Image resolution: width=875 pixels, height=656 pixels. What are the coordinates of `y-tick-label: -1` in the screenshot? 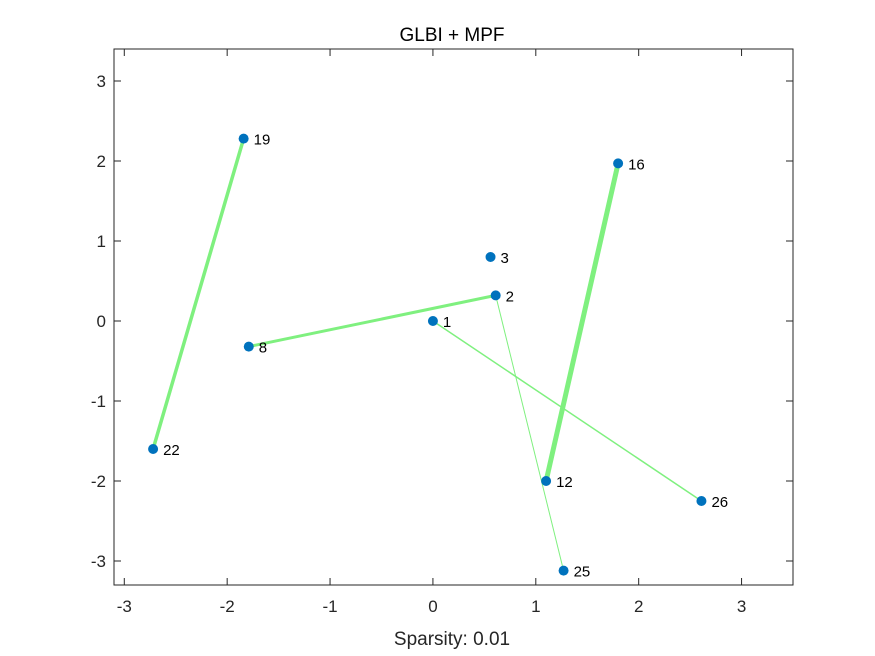 It's located at (98, 401).